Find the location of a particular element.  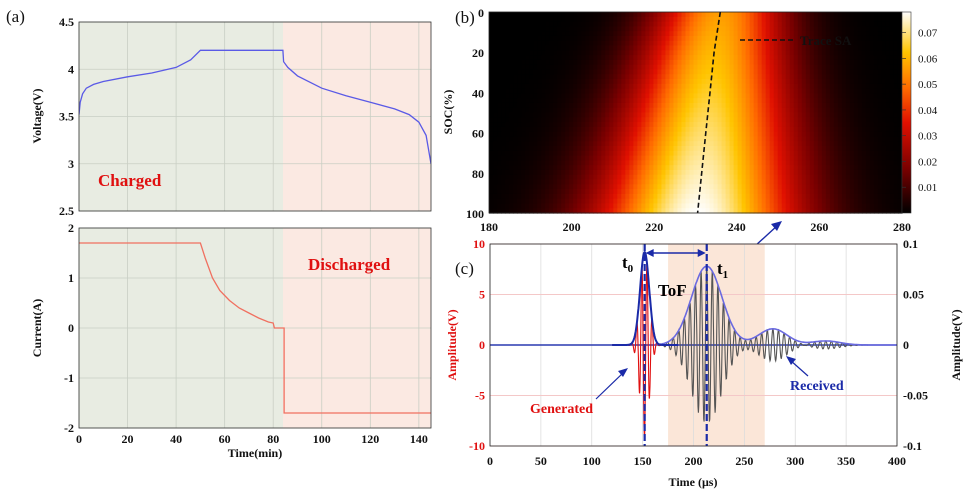

waveform-xtick-label: 300 is located at coordinates (795, 461).